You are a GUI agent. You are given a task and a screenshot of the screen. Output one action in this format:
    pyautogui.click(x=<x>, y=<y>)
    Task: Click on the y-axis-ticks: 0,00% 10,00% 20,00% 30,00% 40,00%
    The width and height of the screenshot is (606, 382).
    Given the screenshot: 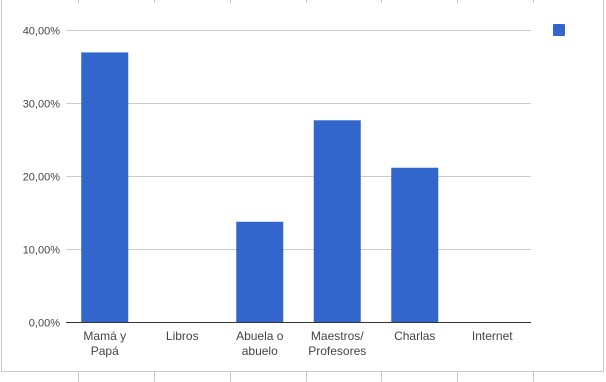 What is the action you would take?
    pyautogui.click(x=42, y=178)
    